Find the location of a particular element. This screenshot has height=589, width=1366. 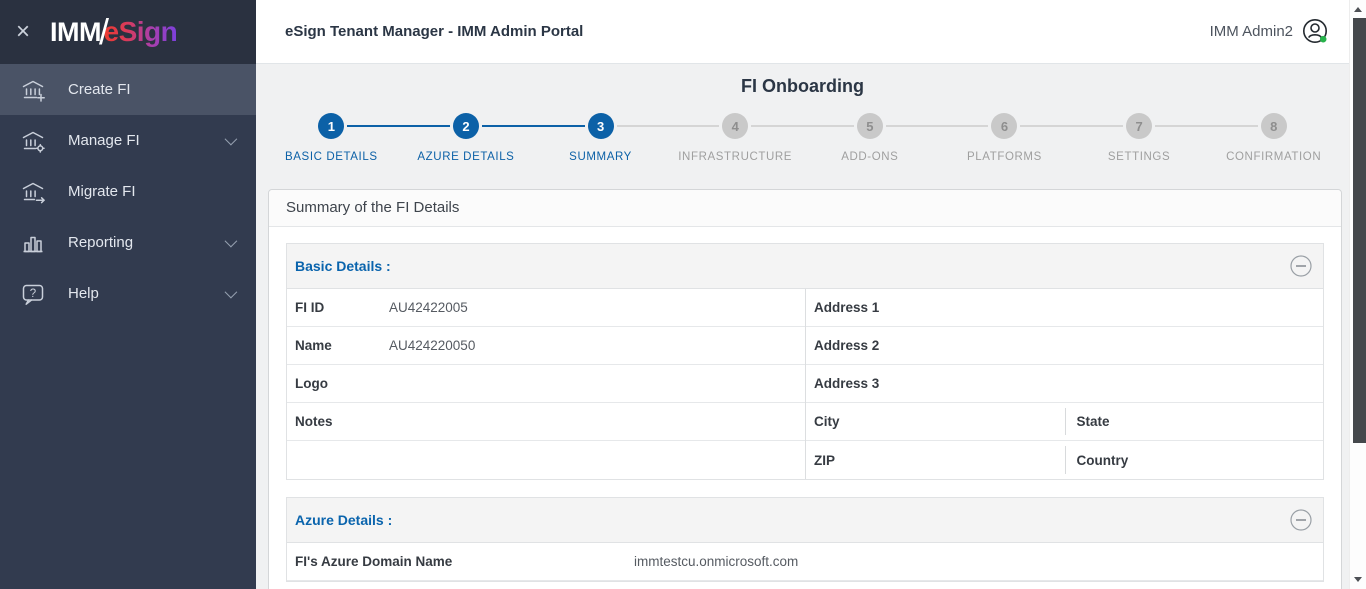

sidebar-item-migrate-fi: Migrate FI is located at coordinates (128, 191).